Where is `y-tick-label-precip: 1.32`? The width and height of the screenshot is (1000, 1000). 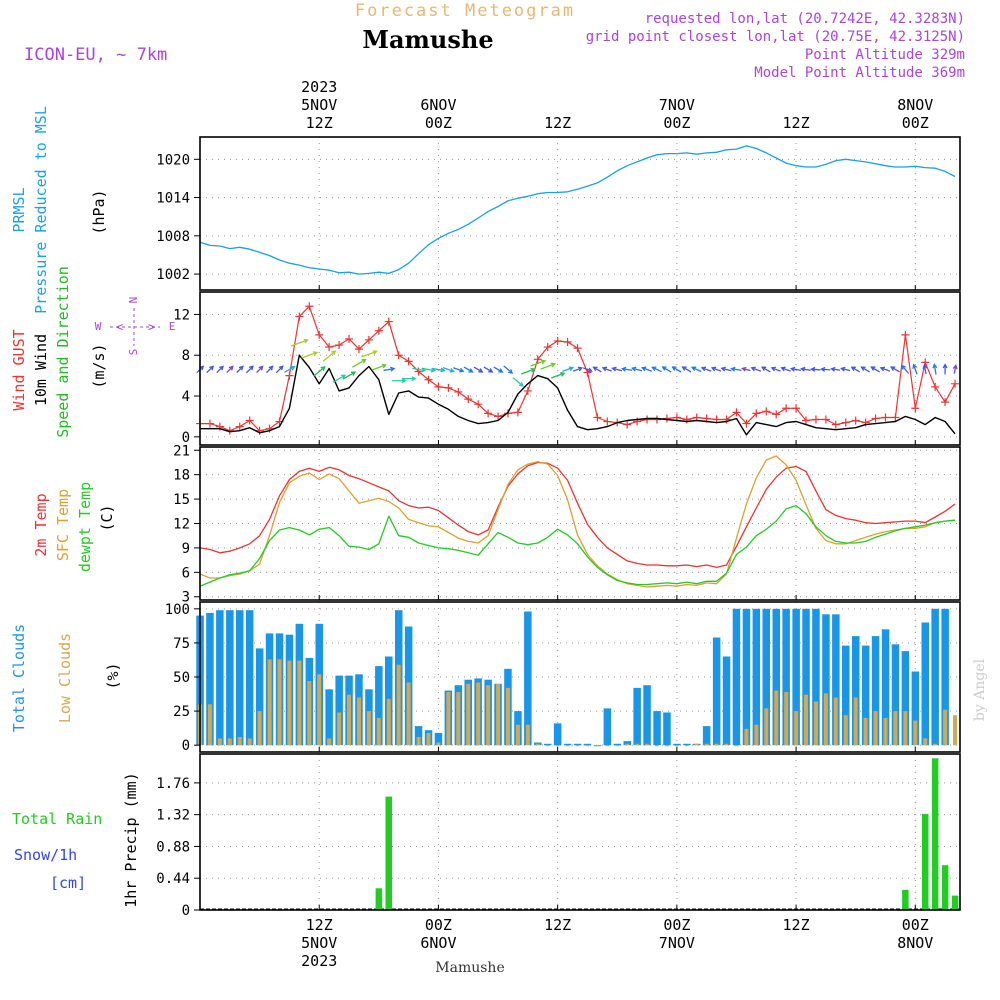 y-tick-label-precip: 1.32 is located at coordinates (173, 816).